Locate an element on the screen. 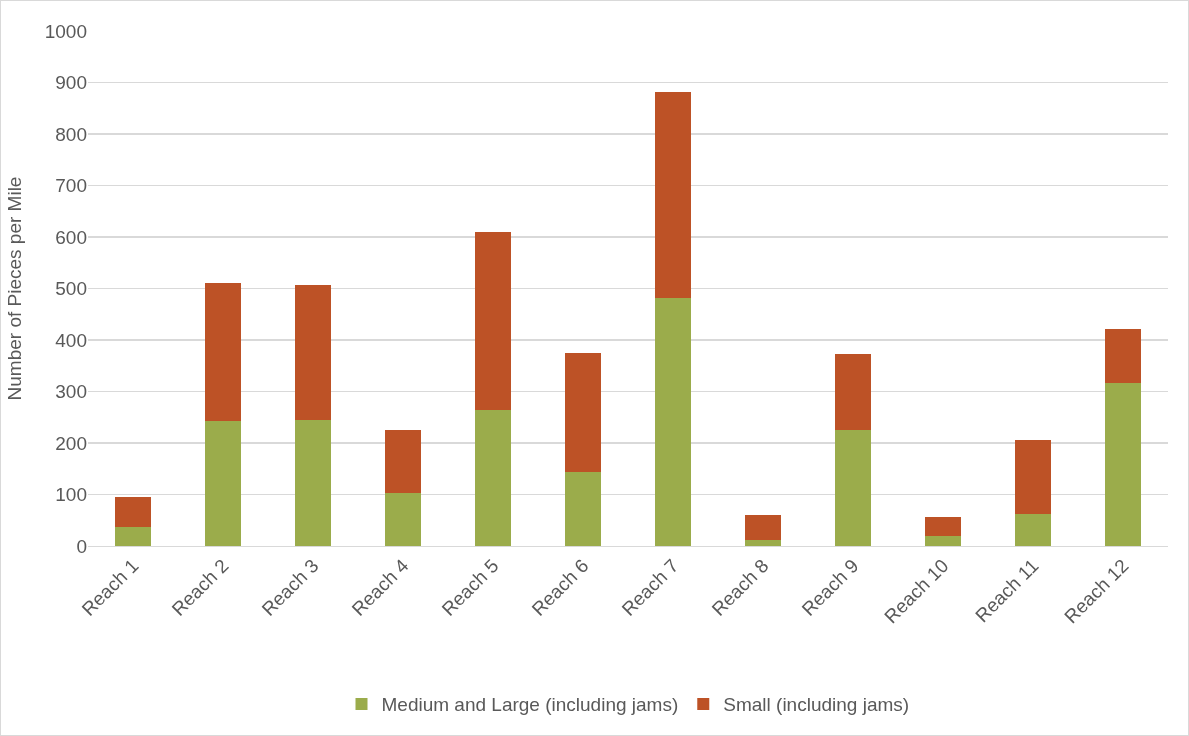 The image size is (1189, 736). legend-label: Medium and Large (including jams) is located at coordinates (530, 705).